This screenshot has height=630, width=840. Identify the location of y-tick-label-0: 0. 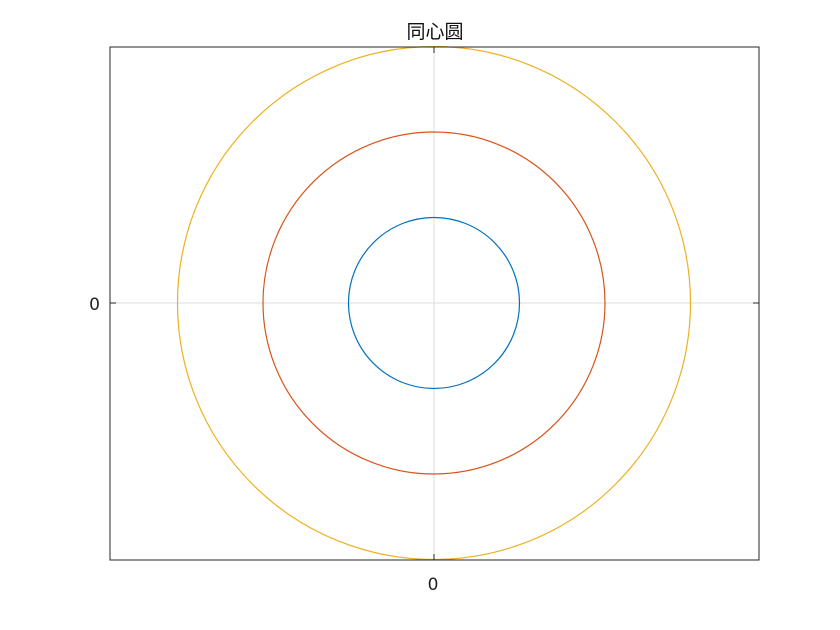
(94, 305).